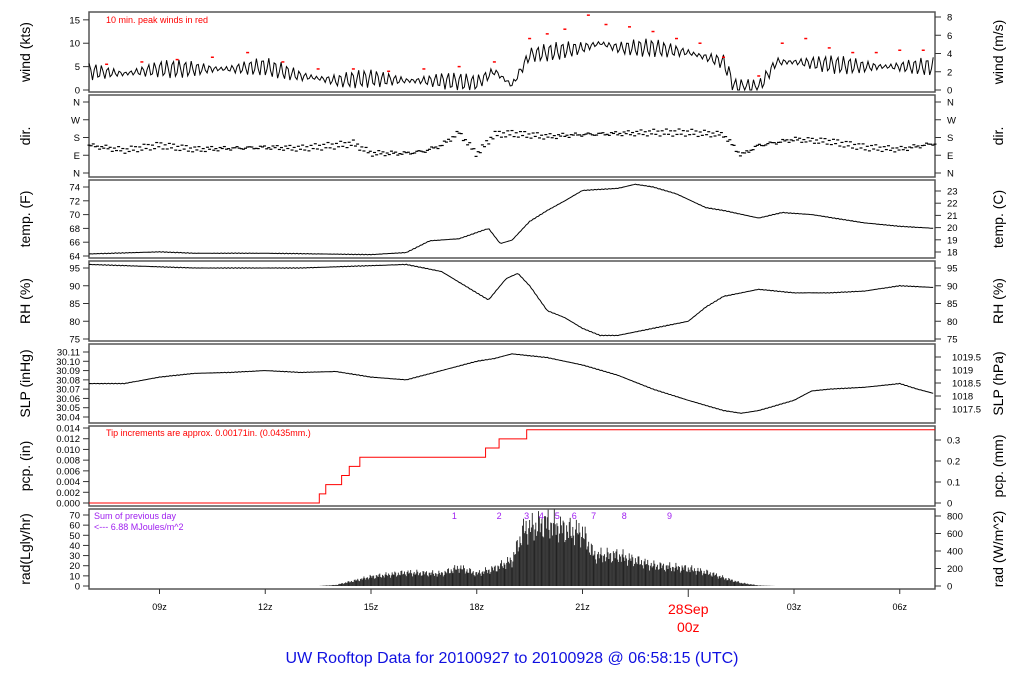 This screenshot has height=700, width=1024. Describe the element at coordinates (952, 228) in the screenshot. I see `y-tick-label-right: 20` at that location.